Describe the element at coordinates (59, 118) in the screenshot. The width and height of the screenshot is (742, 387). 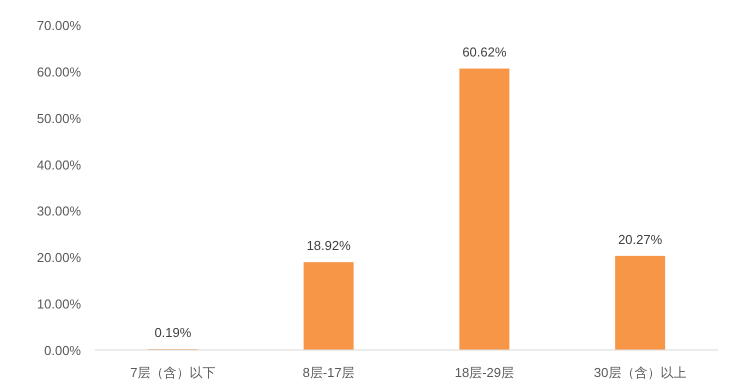
I see `y-tick-label: 50.00%` at that location.